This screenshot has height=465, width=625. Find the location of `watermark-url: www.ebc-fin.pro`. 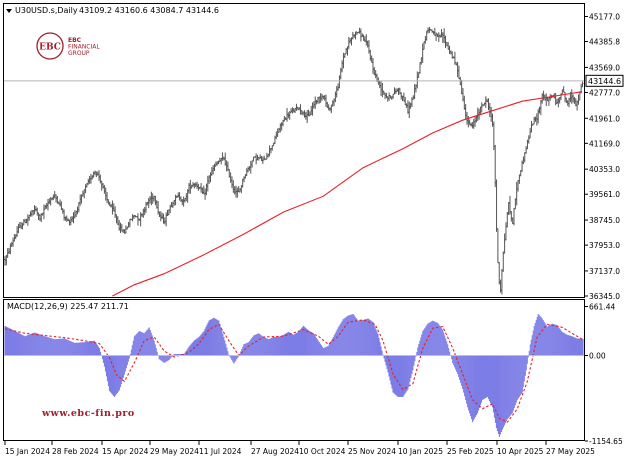

watermark-url: www.ebc-fin.pro is located at coordinates (88, 413).